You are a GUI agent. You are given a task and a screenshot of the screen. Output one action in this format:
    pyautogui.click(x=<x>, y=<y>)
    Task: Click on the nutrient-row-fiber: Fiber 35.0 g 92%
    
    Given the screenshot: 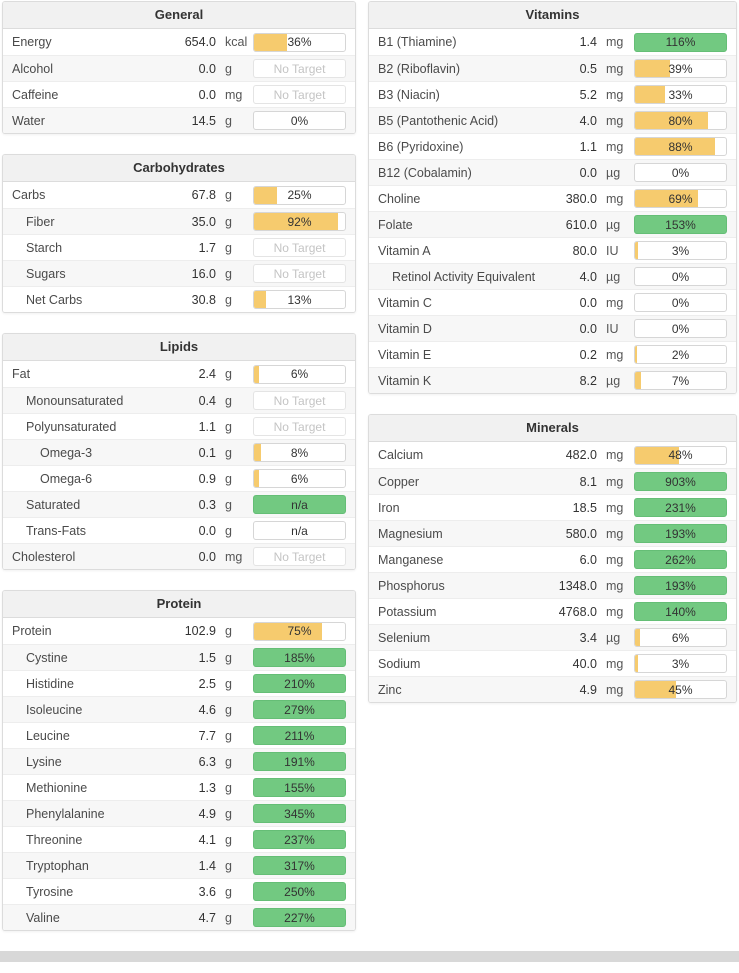 What is the action you would take?
    pyautogui.click(x=179, y=221)
    